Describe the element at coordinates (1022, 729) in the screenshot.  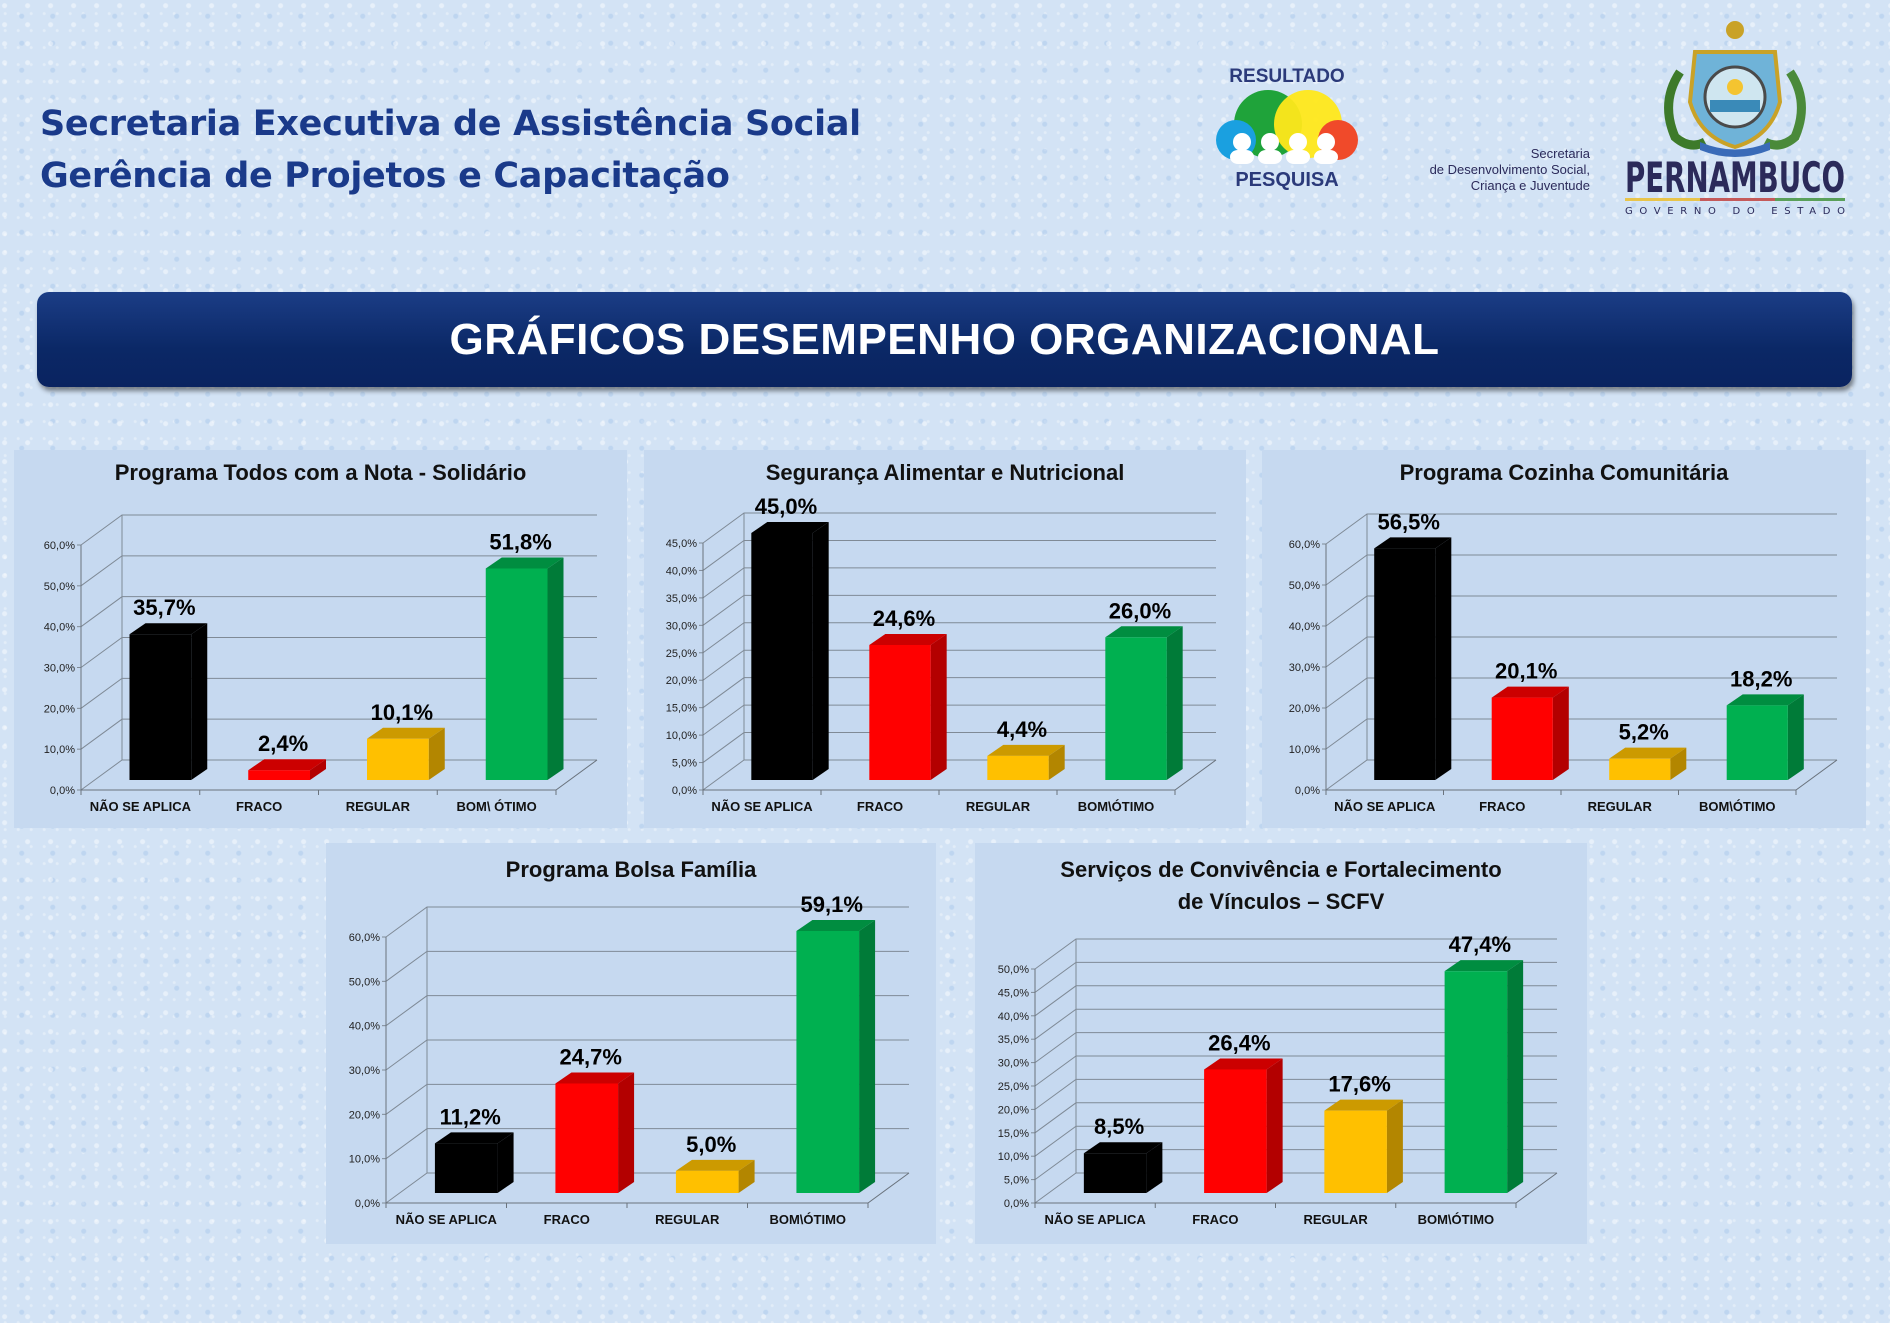
I see `data-label: 4,4%` at that location.